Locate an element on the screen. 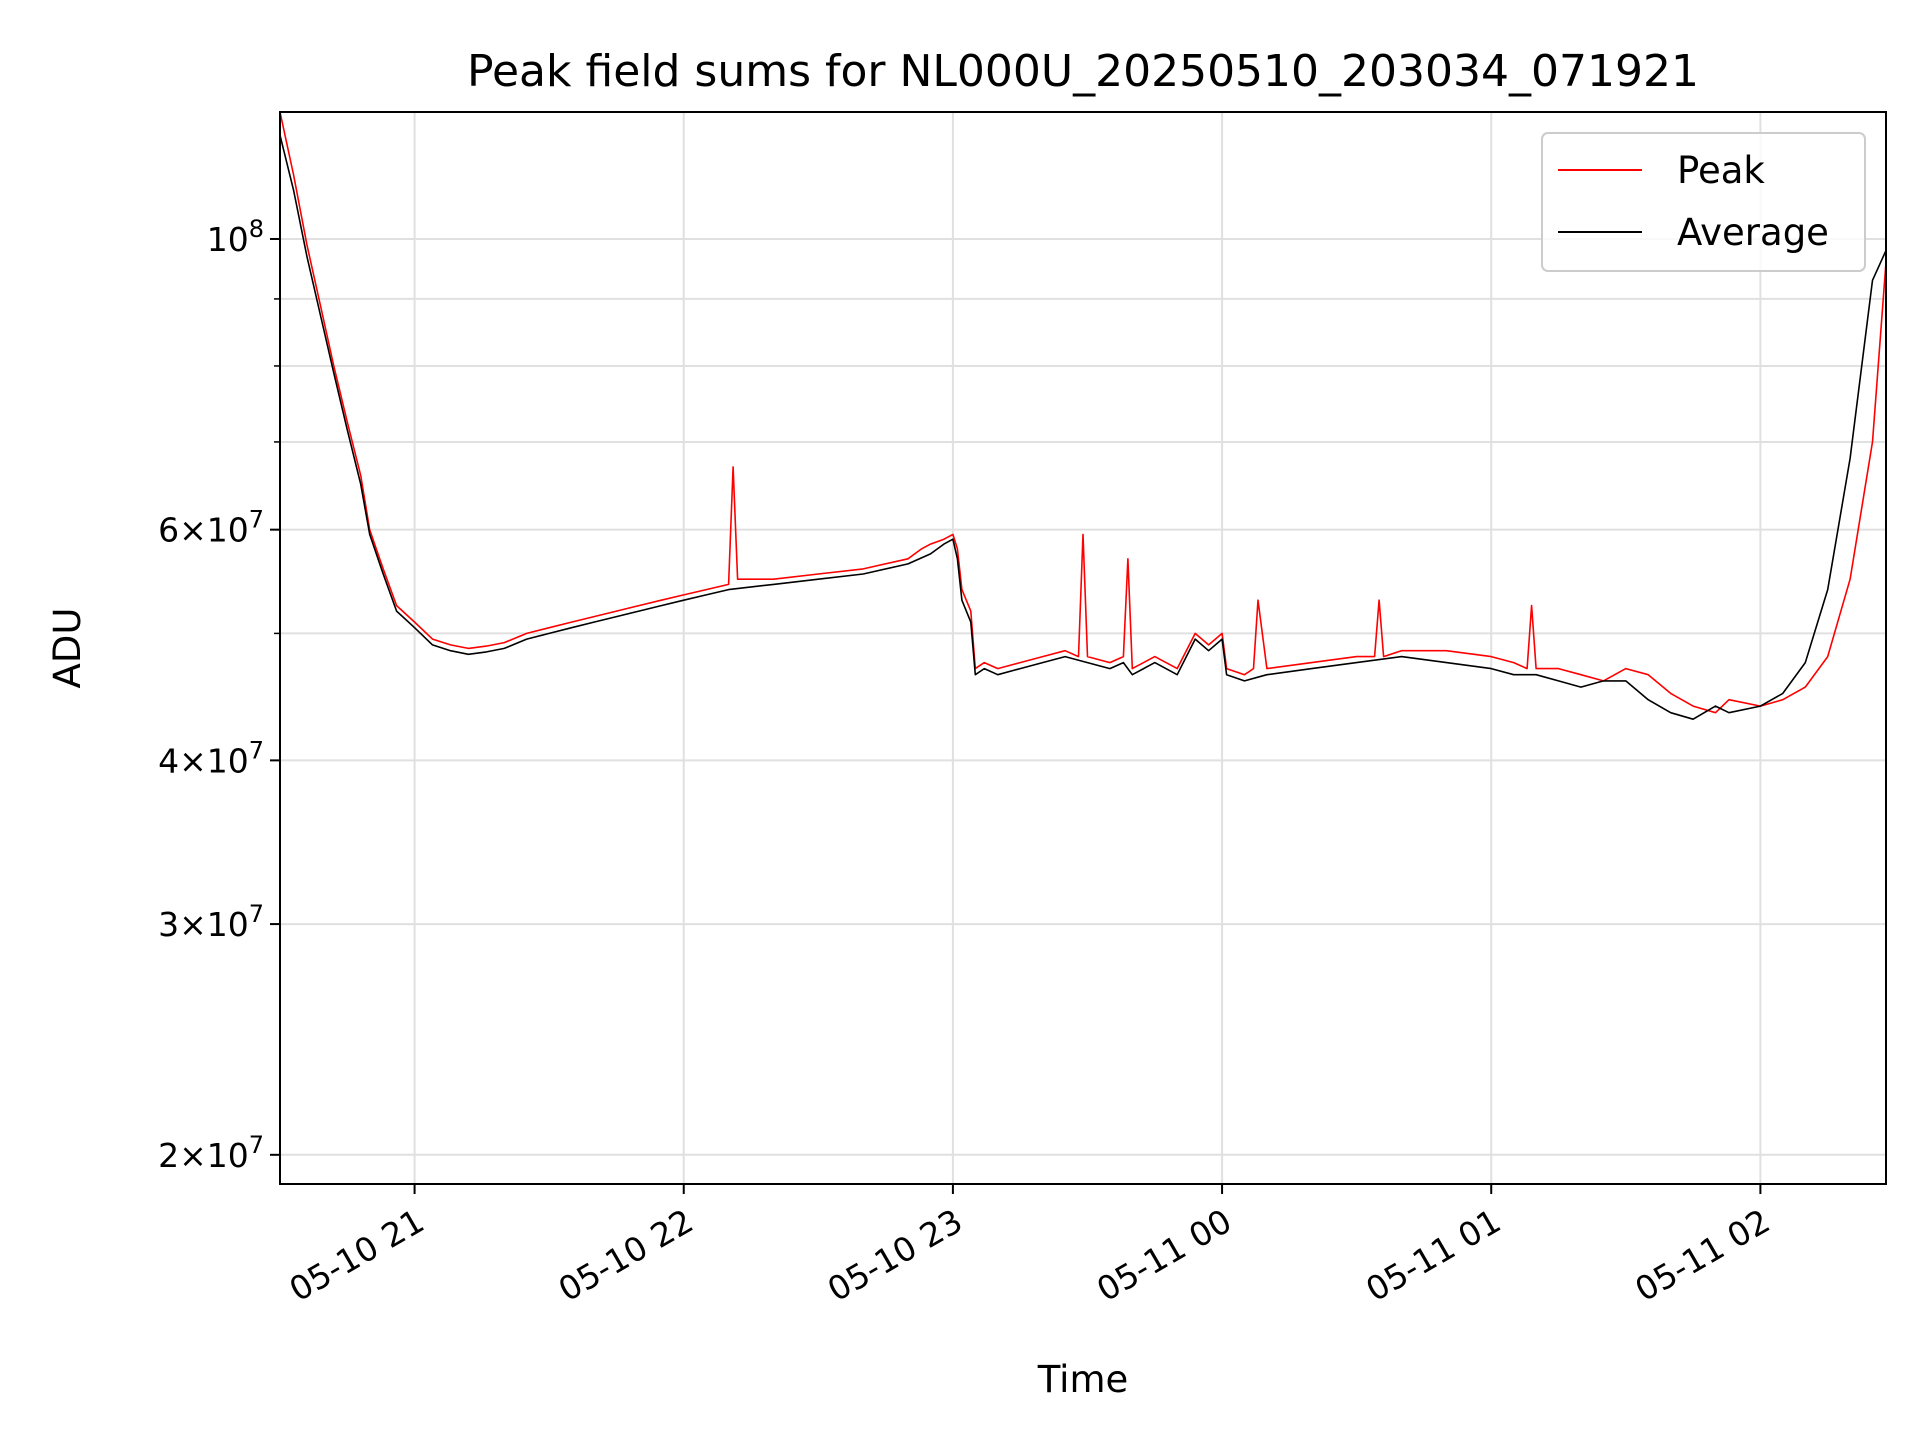 The width and height of the screenshot is (1920, 1440). legend-label-average: Average is located at coordinates (1753, 232).